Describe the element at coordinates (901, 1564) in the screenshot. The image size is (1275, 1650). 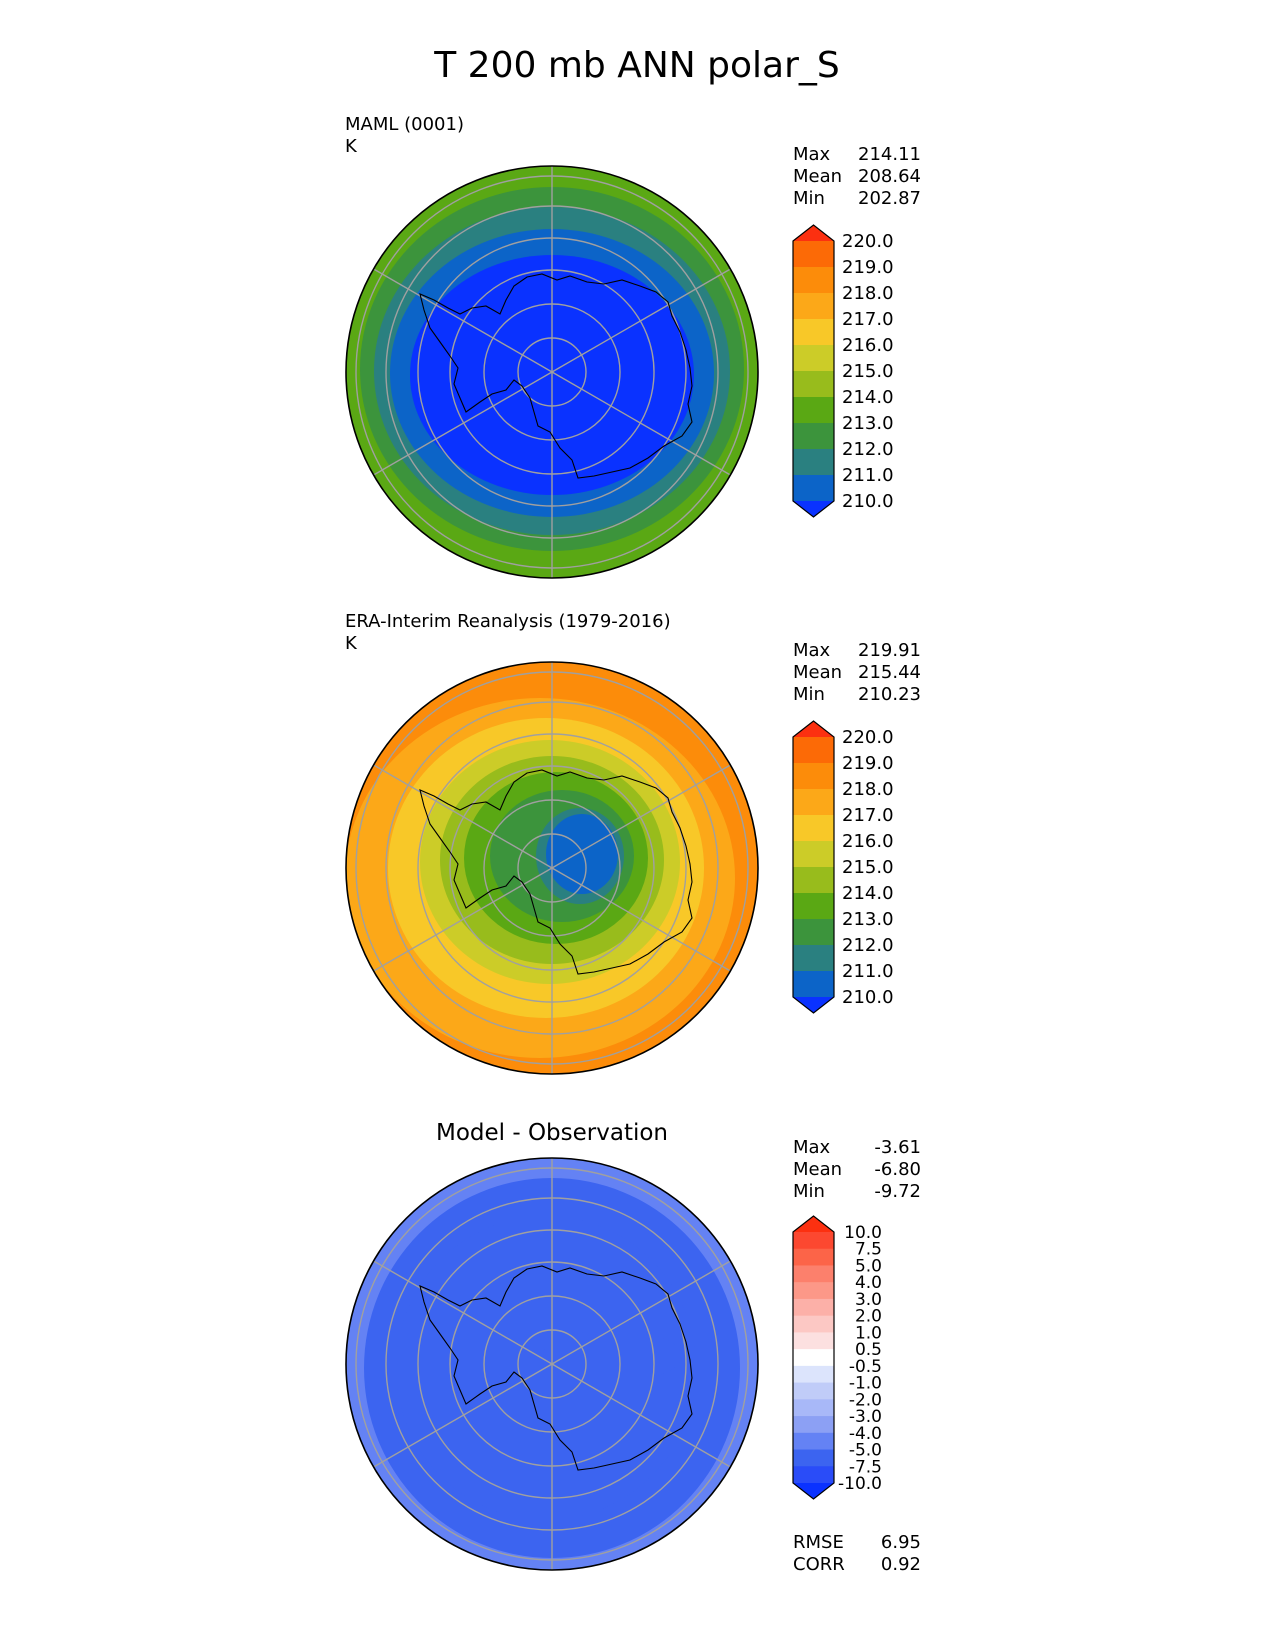
I see `stat-value: 0.92` at that location.